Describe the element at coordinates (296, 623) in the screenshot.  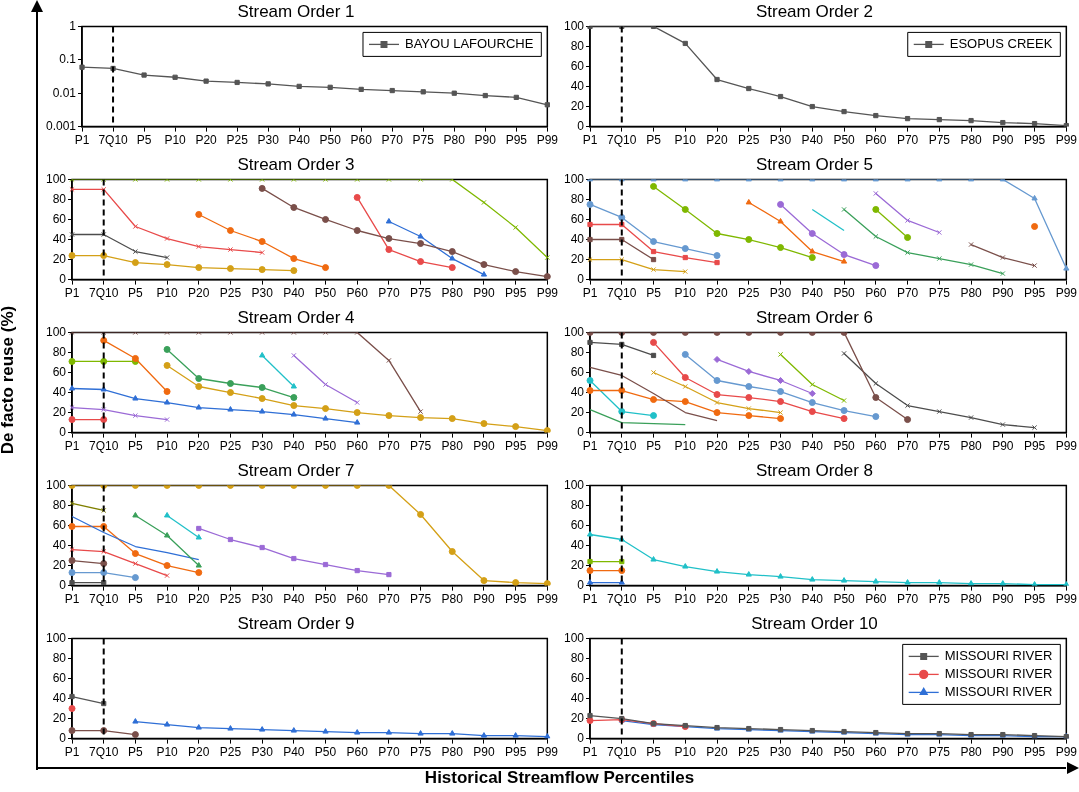
I see `chart-title: Stream Order 9` at that location.